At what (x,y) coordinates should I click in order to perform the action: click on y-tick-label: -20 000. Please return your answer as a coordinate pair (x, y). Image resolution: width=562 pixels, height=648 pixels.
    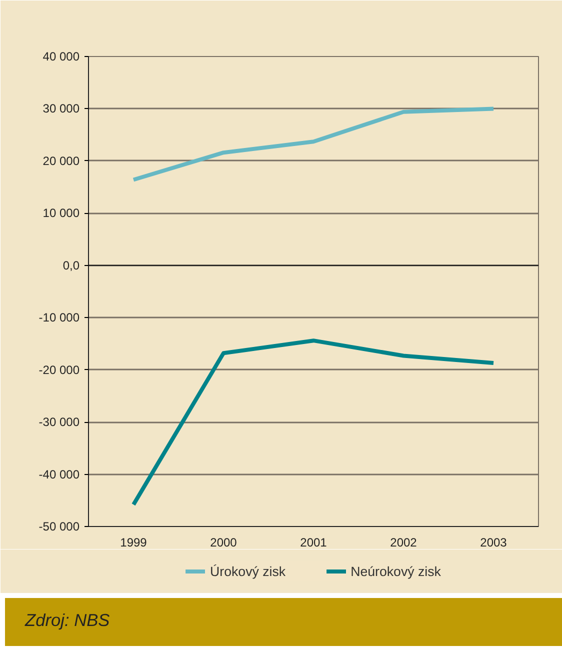
    Looking at the image, I should click on (59, 369).